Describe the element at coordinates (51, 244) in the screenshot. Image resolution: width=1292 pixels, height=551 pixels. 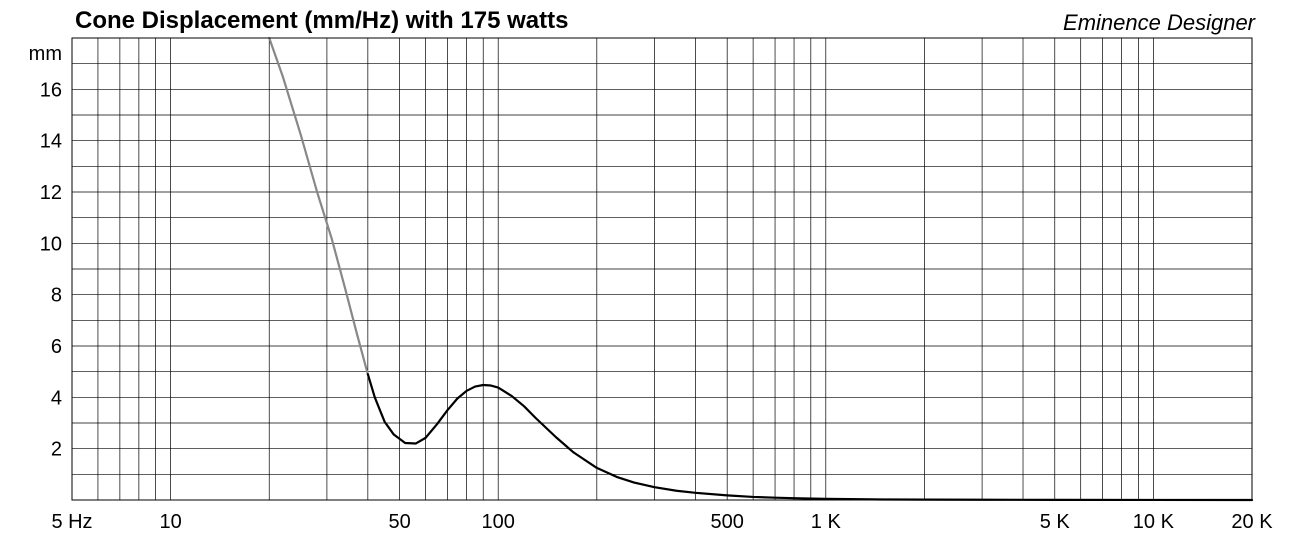
I see `y-tick-label: 10` at that location.